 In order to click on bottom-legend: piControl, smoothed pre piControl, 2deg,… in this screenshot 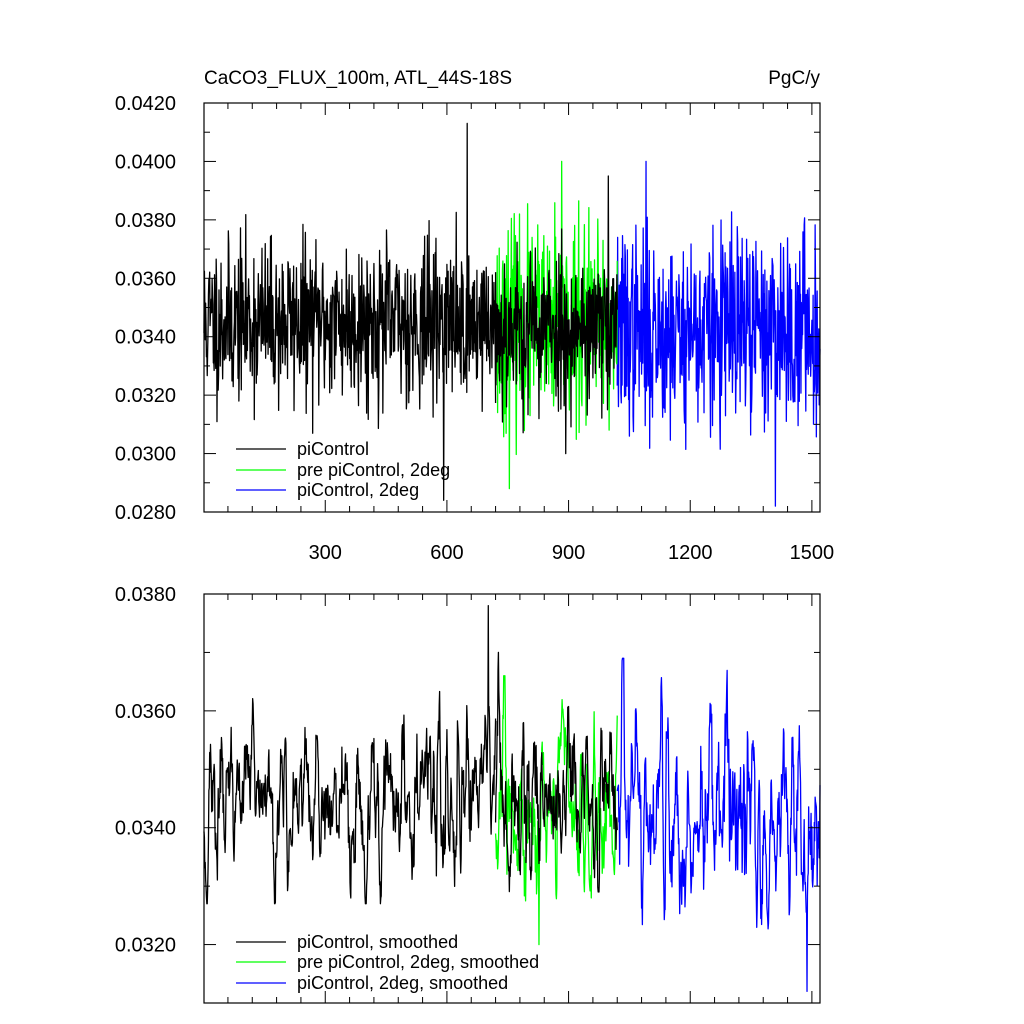, I will do `click(387, 962)`.